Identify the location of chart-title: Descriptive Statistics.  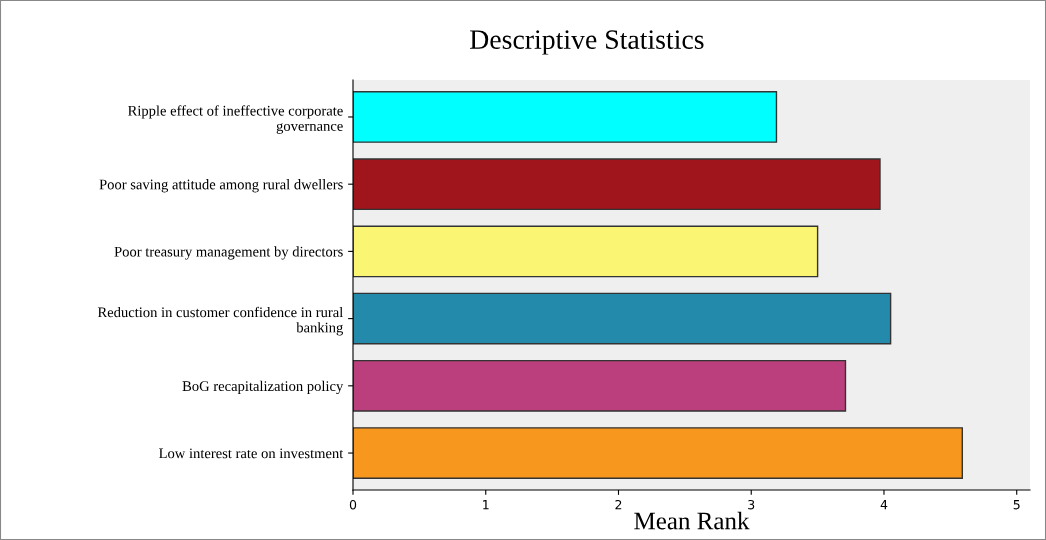
(587, 42).